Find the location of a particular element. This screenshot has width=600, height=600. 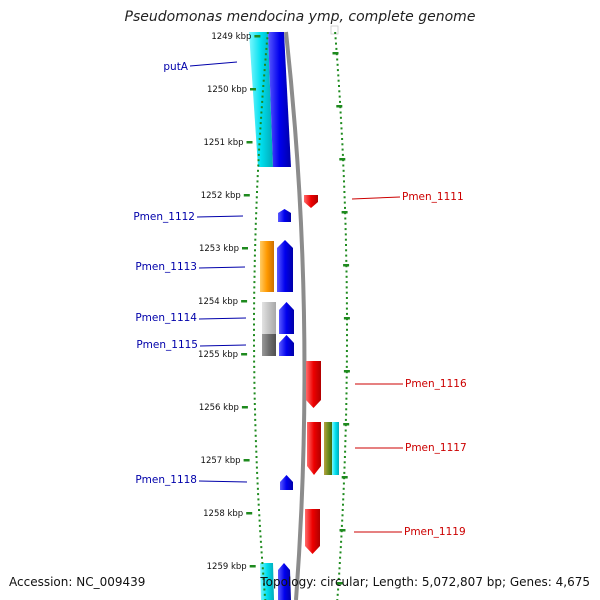

gene-label-pmen-1113: Pmen_1113 is located at coordinates (166, 267).